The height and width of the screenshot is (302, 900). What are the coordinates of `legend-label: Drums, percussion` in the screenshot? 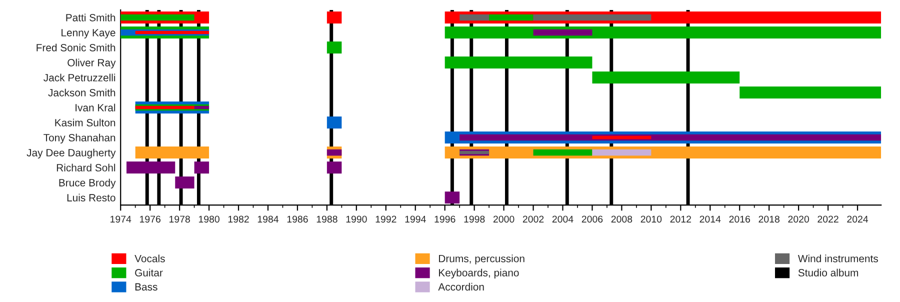 It's located at (481, 259).